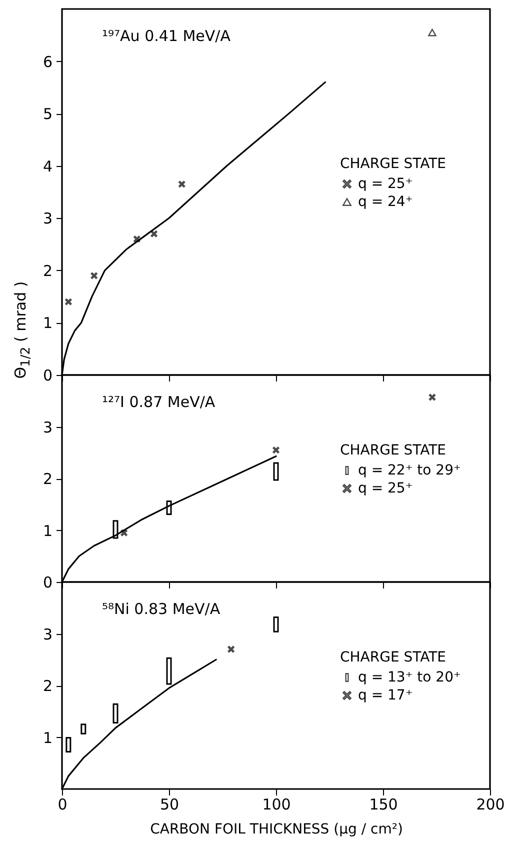  I want to click on x-tick-label: 150, so click(383, 805).